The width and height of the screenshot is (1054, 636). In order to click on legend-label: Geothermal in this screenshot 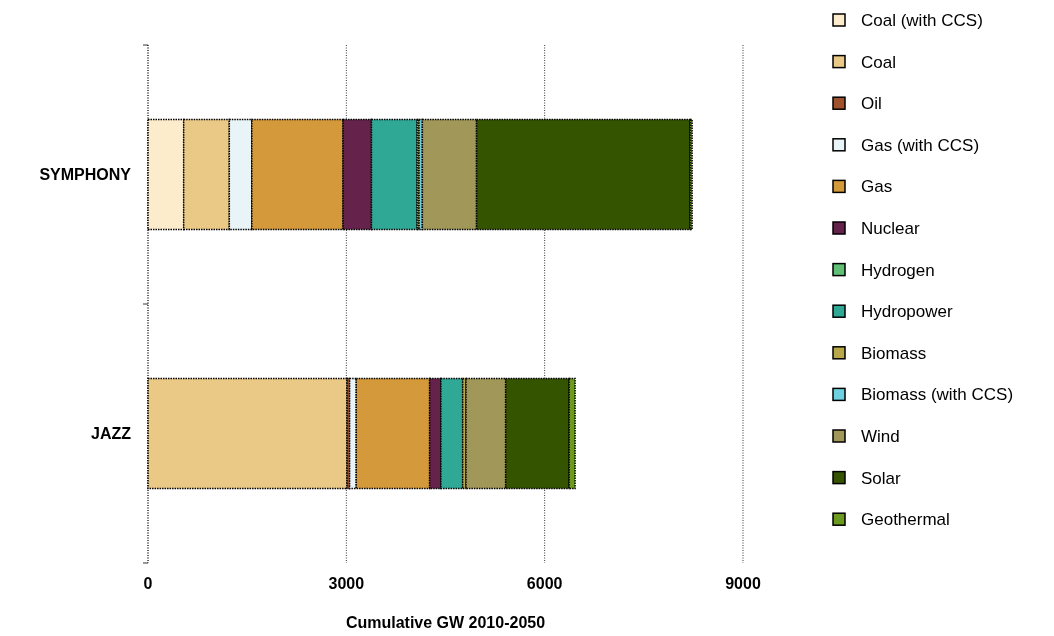, I will do `click(905, 520)`.